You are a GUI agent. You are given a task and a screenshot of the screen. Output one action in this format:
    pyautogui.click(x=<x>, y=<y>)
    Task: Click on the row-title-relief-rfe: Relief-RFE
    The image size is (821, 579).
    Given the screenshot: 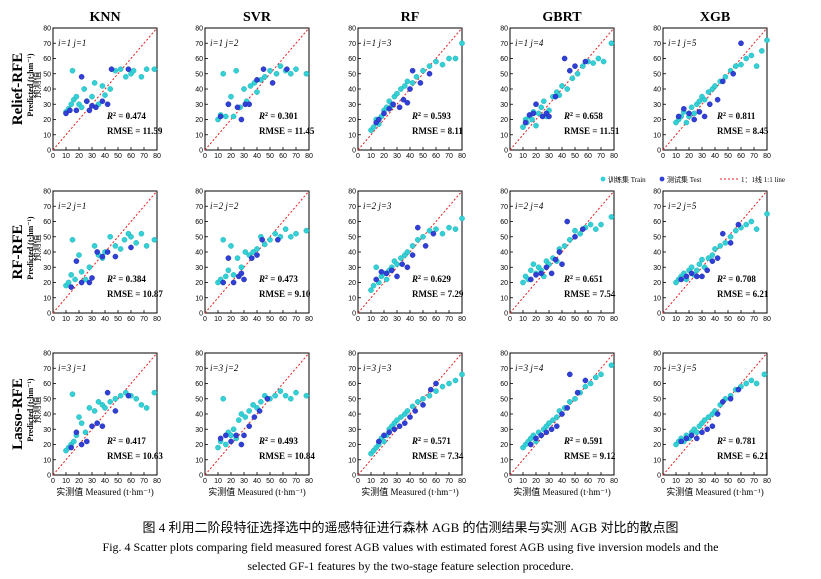 What is the action you would take?
    pyautogui.click(x=18, y=89)
    